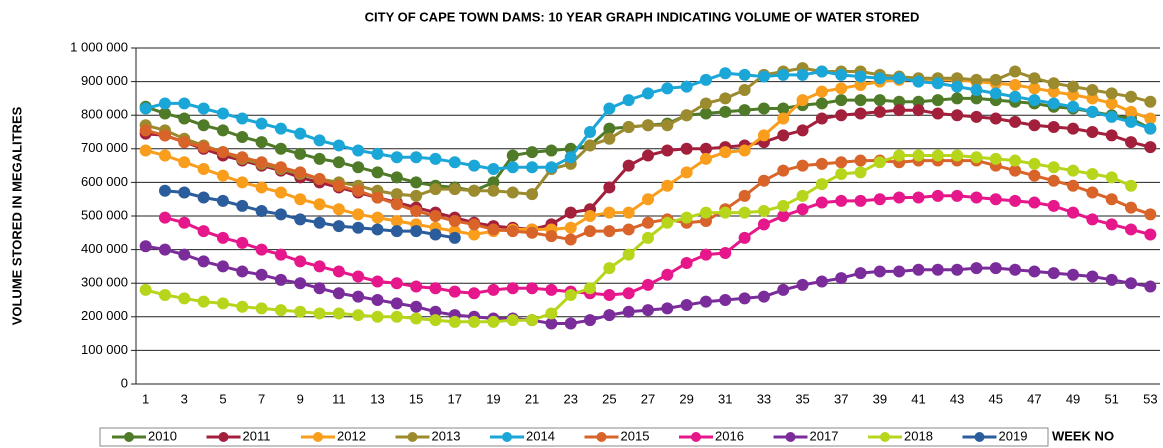  What do you see at coordinates (124, 382) in the screenshot?
I see `y-tick-label: 0` at bounding box center [124, 382].